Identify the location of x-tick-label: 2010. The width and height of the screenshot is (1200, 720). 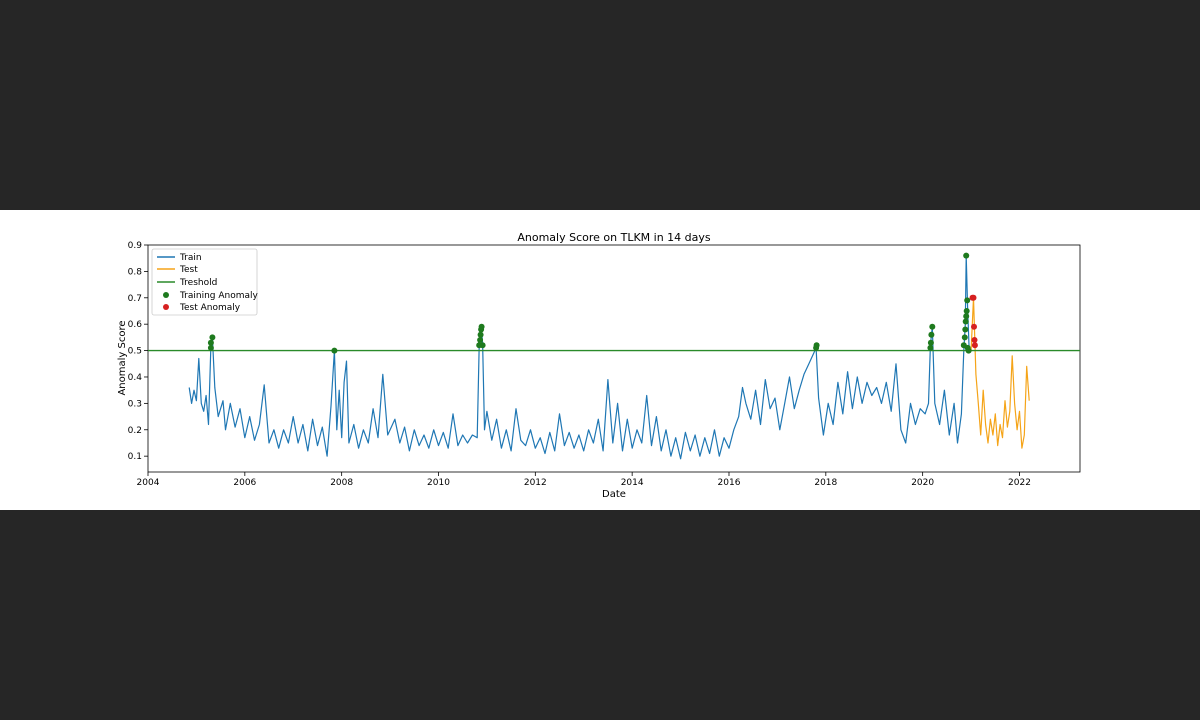
(438, 483).